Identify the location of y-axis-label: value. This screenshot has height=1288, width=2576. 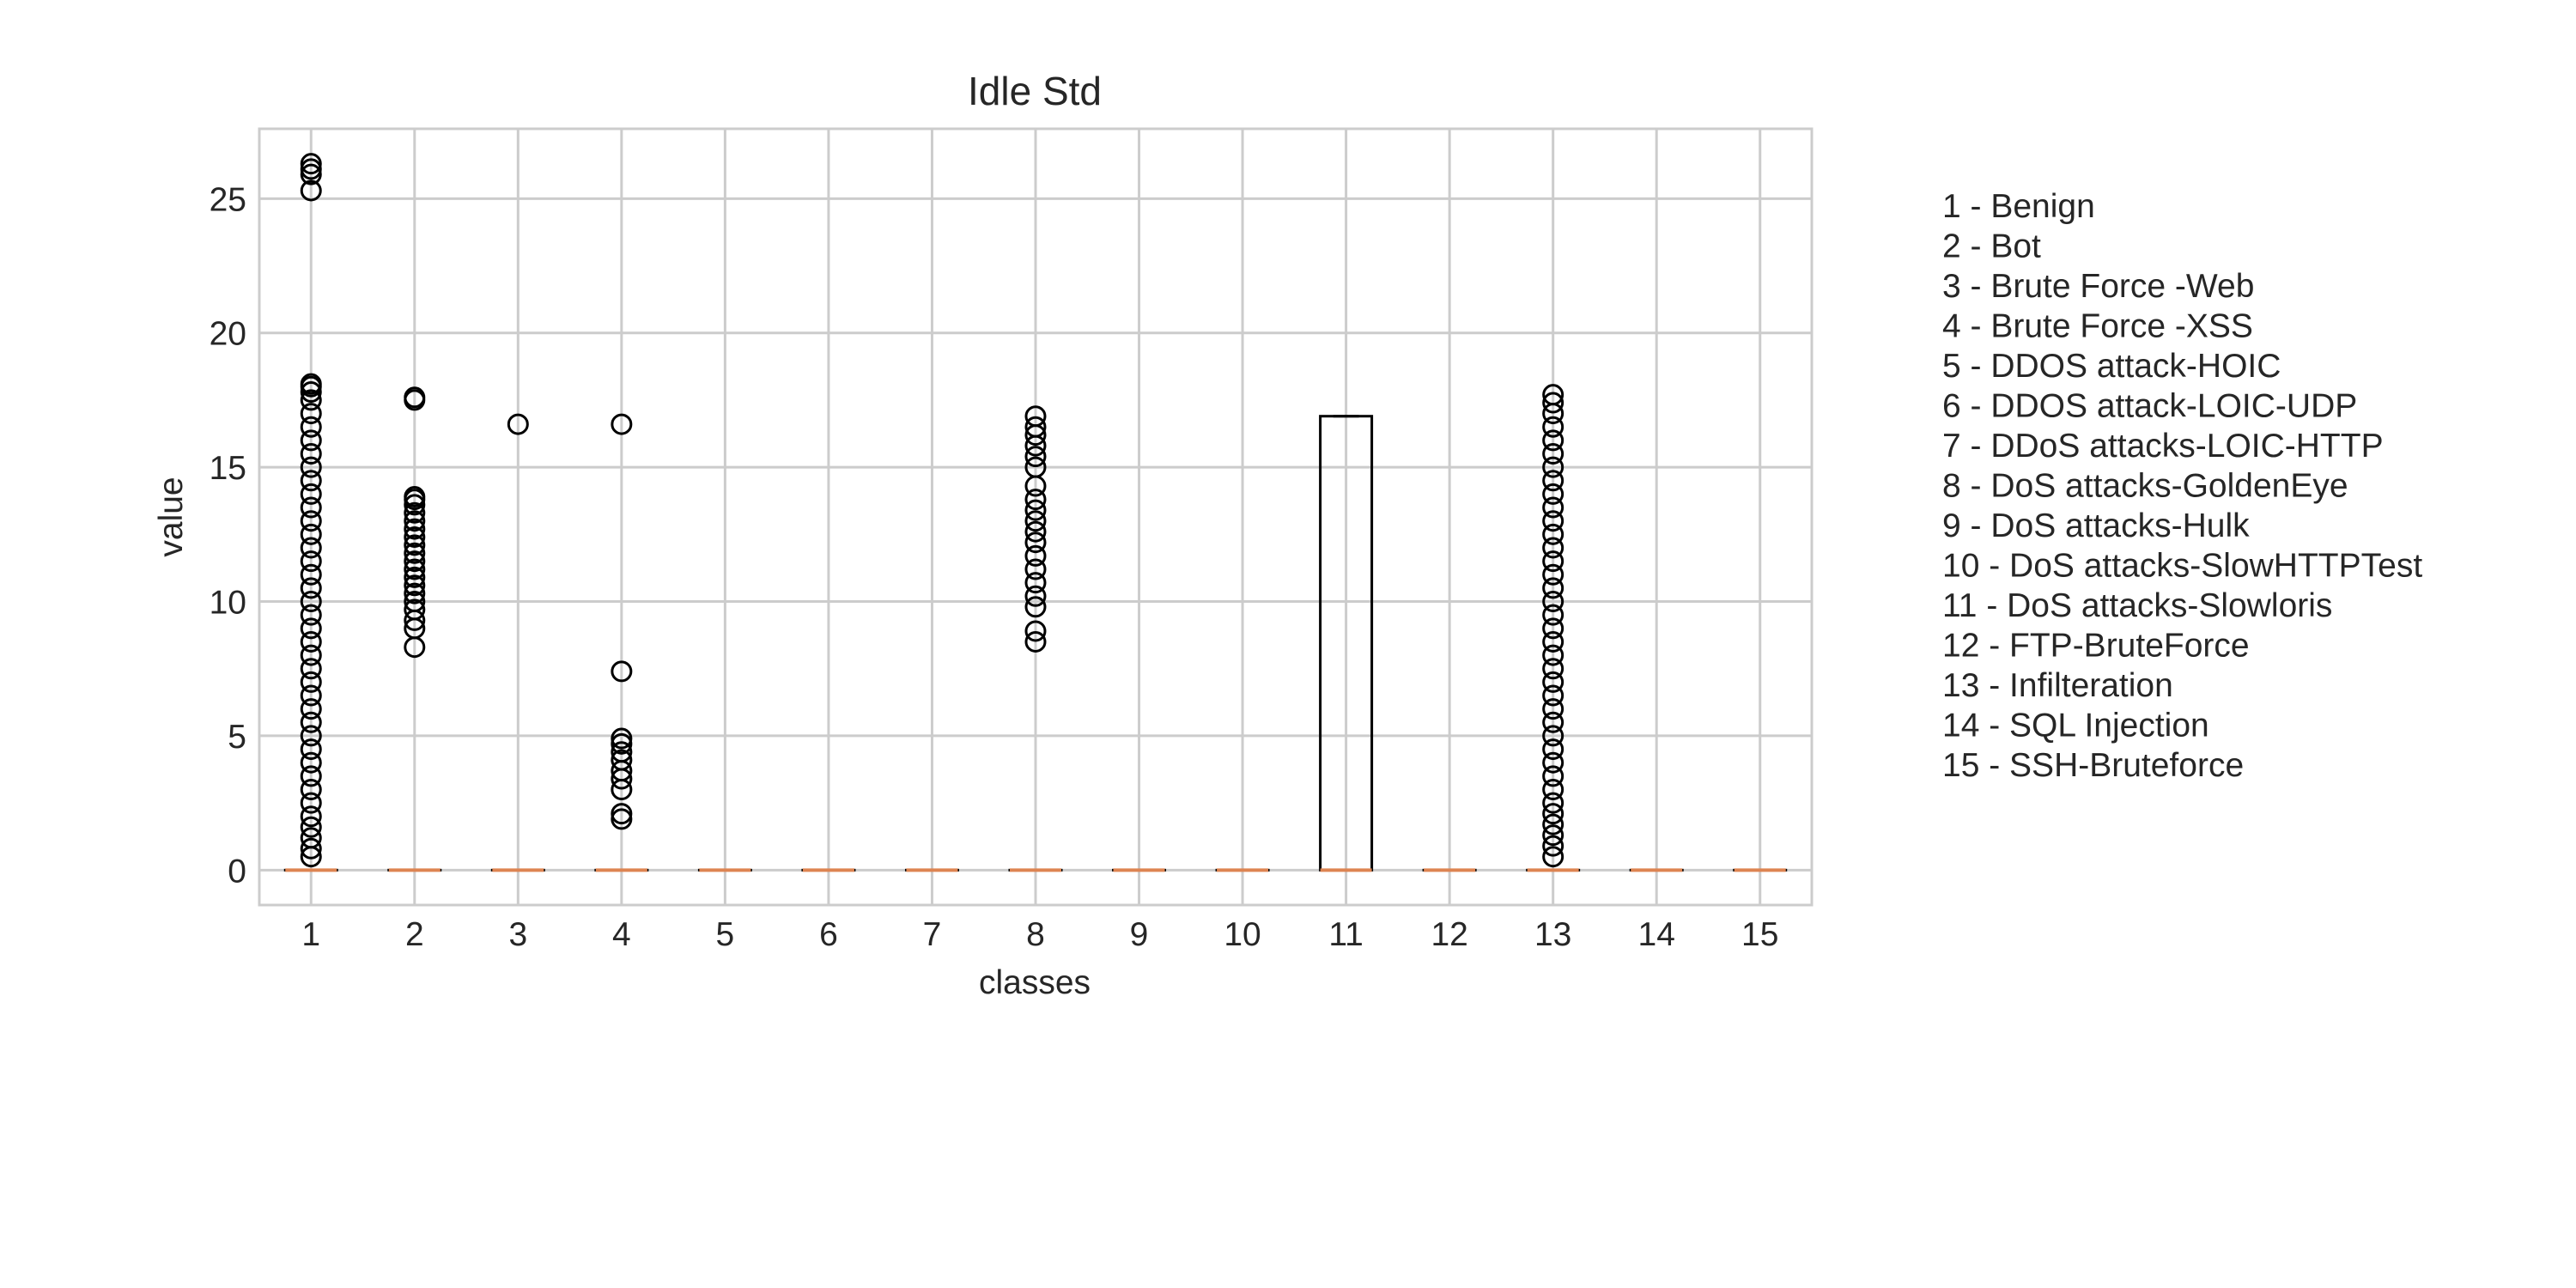
(171, 516).